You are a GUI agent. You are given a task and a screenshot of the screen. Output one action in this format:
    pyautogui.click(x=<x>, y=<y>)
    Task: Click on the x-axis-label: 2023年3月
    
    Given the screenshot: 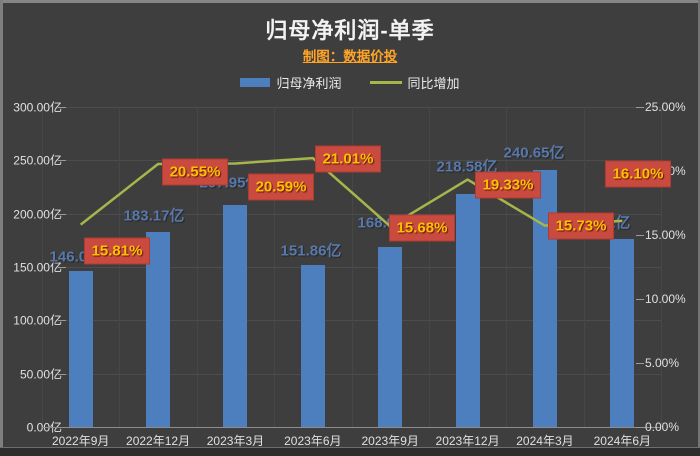 What is the action you would take?
    pyautogui.click(x=235, y=441)
    